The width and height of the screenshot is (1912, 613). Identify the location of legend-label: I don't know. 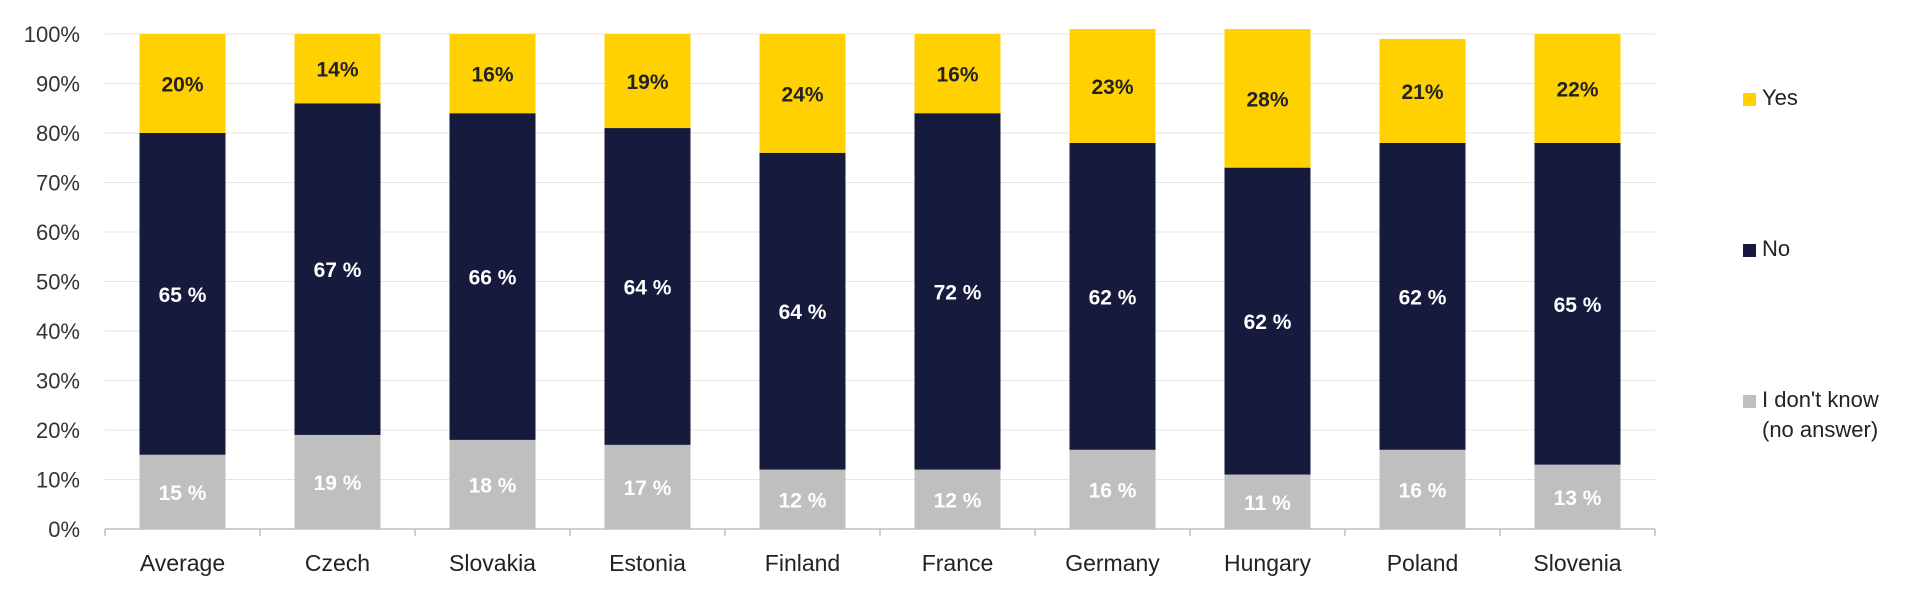
(1820, 399).